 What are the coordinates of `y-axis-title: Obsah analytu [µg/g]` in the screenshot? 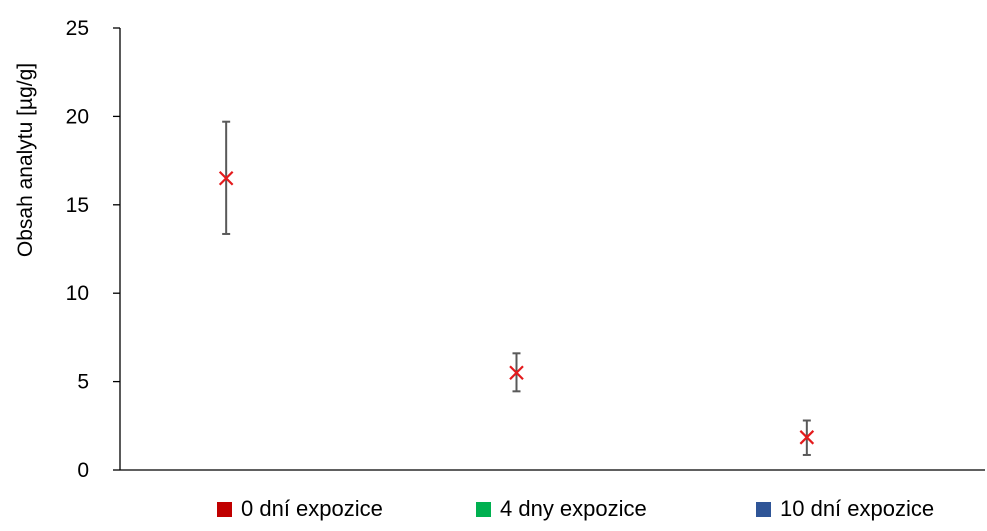 It's located at (25, 160).